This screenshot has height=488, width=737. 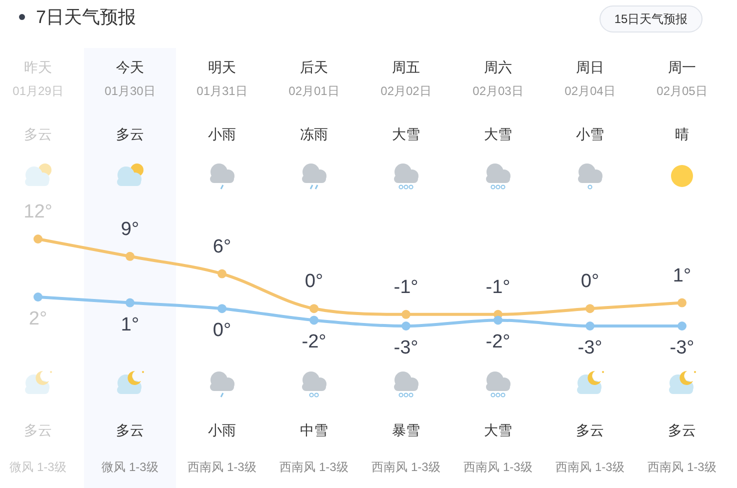 What do you see at coordinates (651, 19) in the screenshot?
I see `text: 15日天气预报` at bounding box center [651, 19].